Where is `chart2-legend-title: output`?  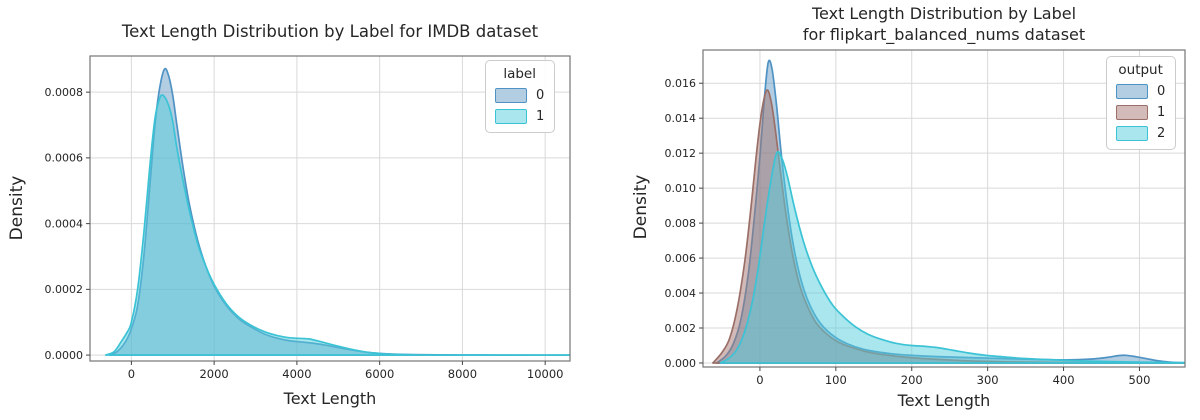 chart2-legend-title: output is located at coordinates (1140, 70).